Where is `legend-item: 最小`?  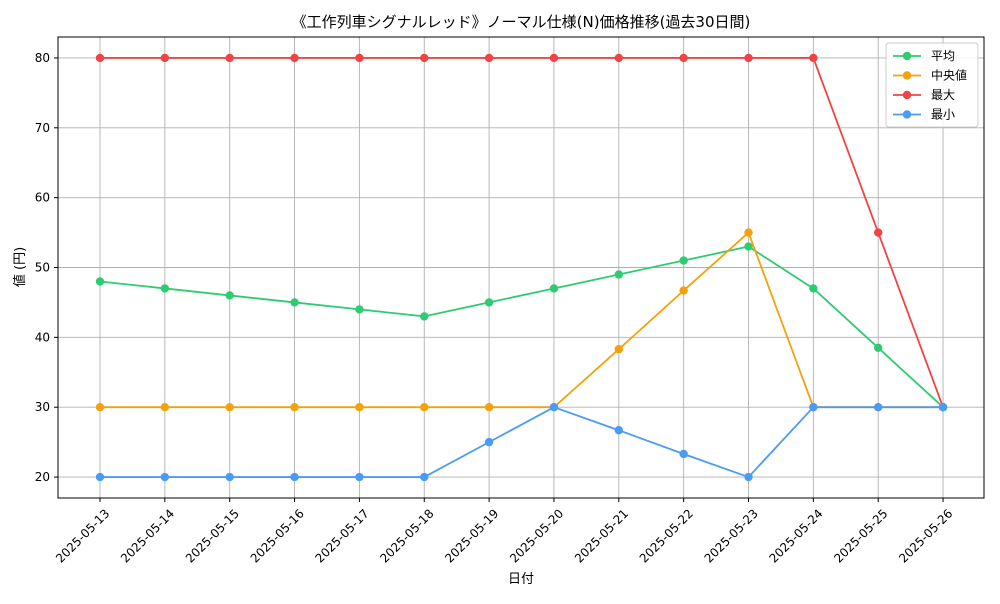
legend-item: 最小 is located at coordinates (924, 115).